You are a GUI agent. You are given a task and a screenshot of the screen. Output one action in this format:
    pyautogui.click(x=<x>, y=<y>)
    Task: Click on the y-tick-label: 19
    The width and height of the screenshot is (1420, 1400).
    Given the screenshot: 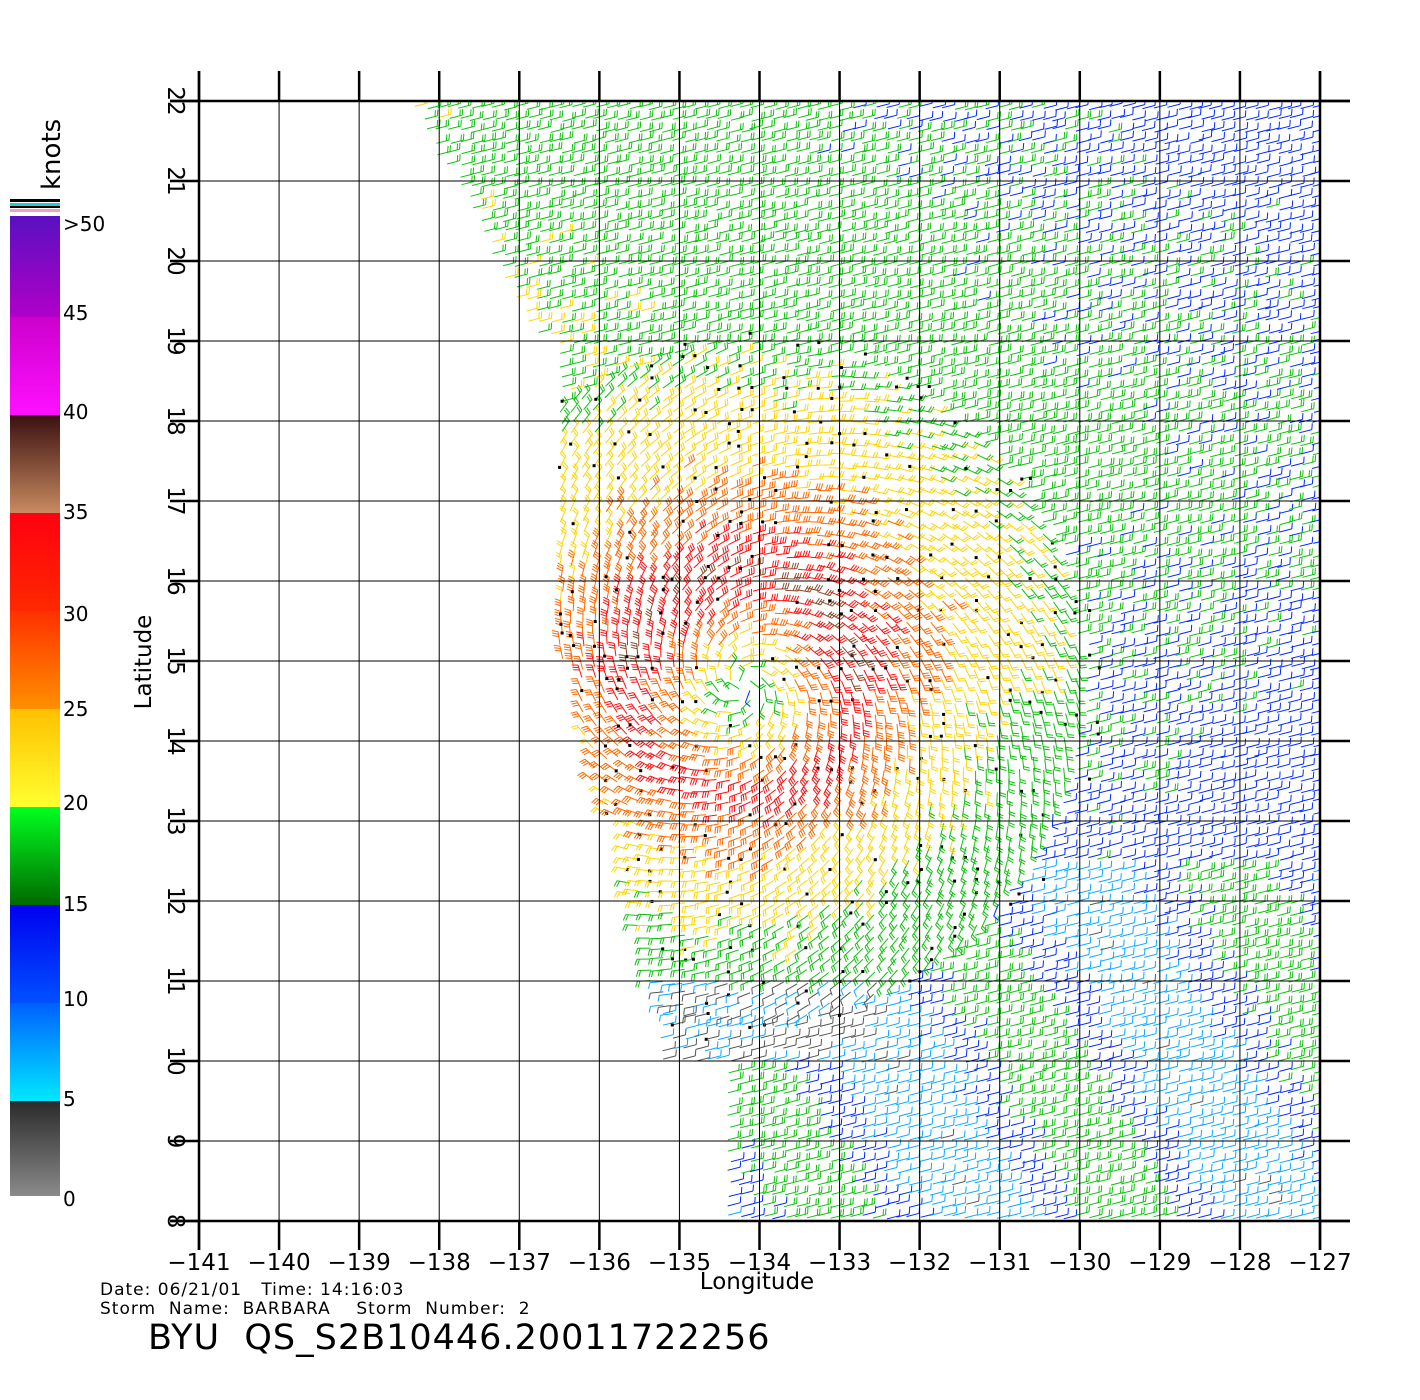 What is the action you would take?
    pyautogui.click(x=175, y=340)
    